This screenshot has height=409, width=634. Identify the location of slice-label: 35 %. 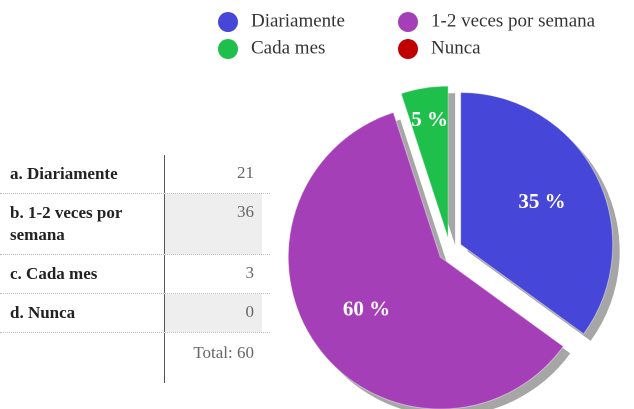
(541, 201).